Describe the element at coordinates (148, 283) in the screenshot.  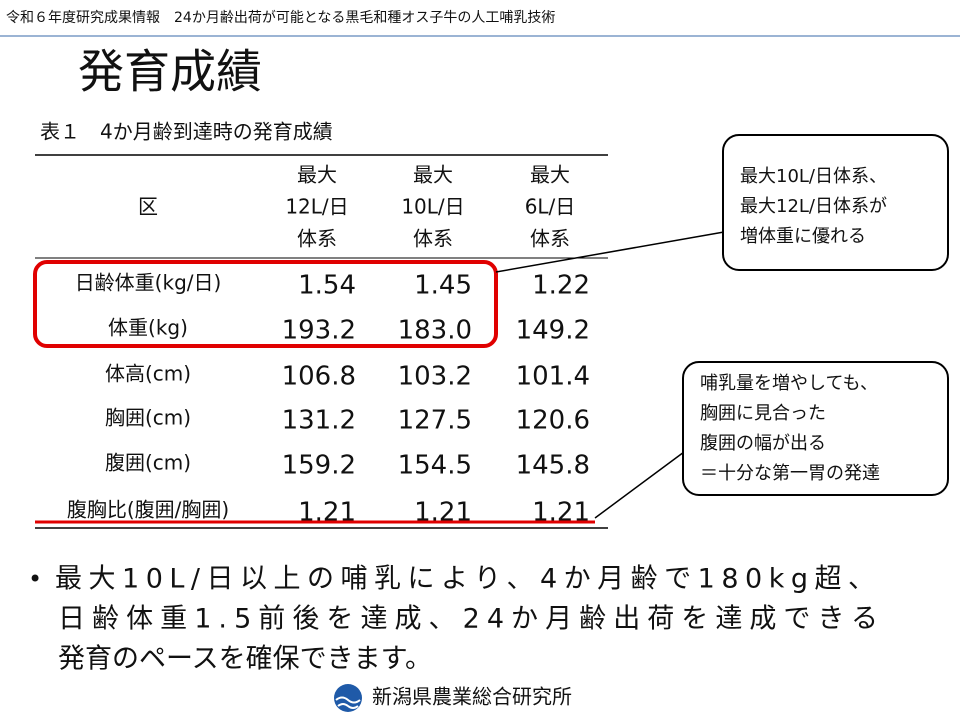
I see `row-label: 日齢体重(kg/日)` at that location.